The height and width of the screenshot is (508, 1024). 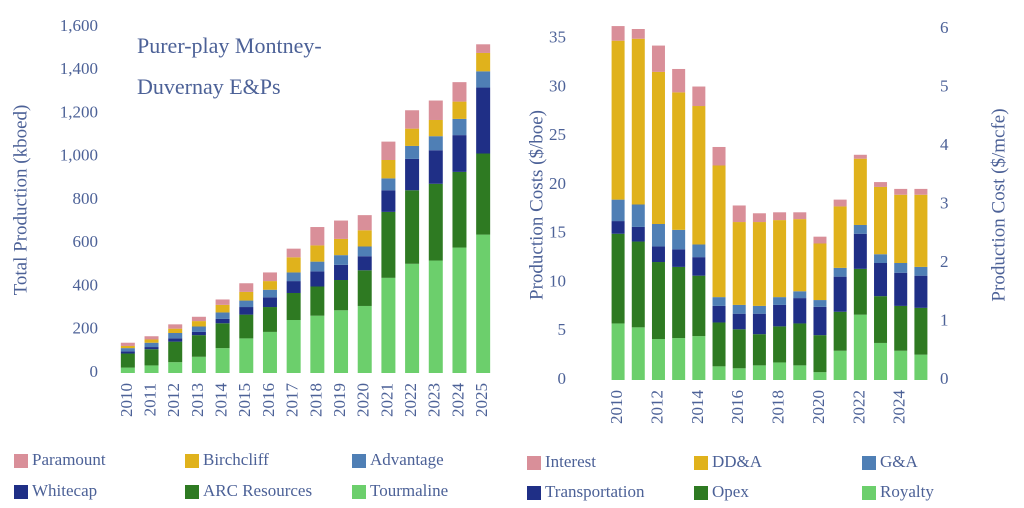 I want to click on x-tick-label: 2014, so click(x=221, y=400).